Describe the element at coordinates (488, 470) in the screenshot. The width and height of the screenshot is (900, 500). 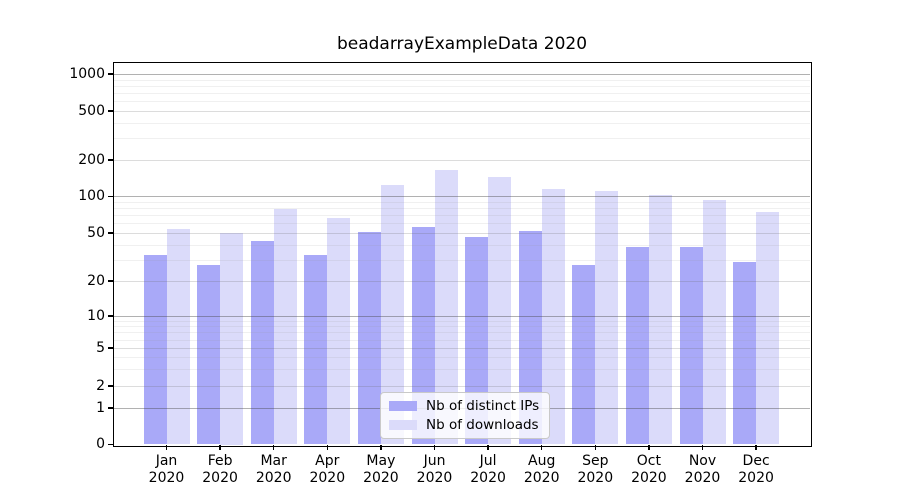
I see `x-tick-label: Jul 2020` at that location.